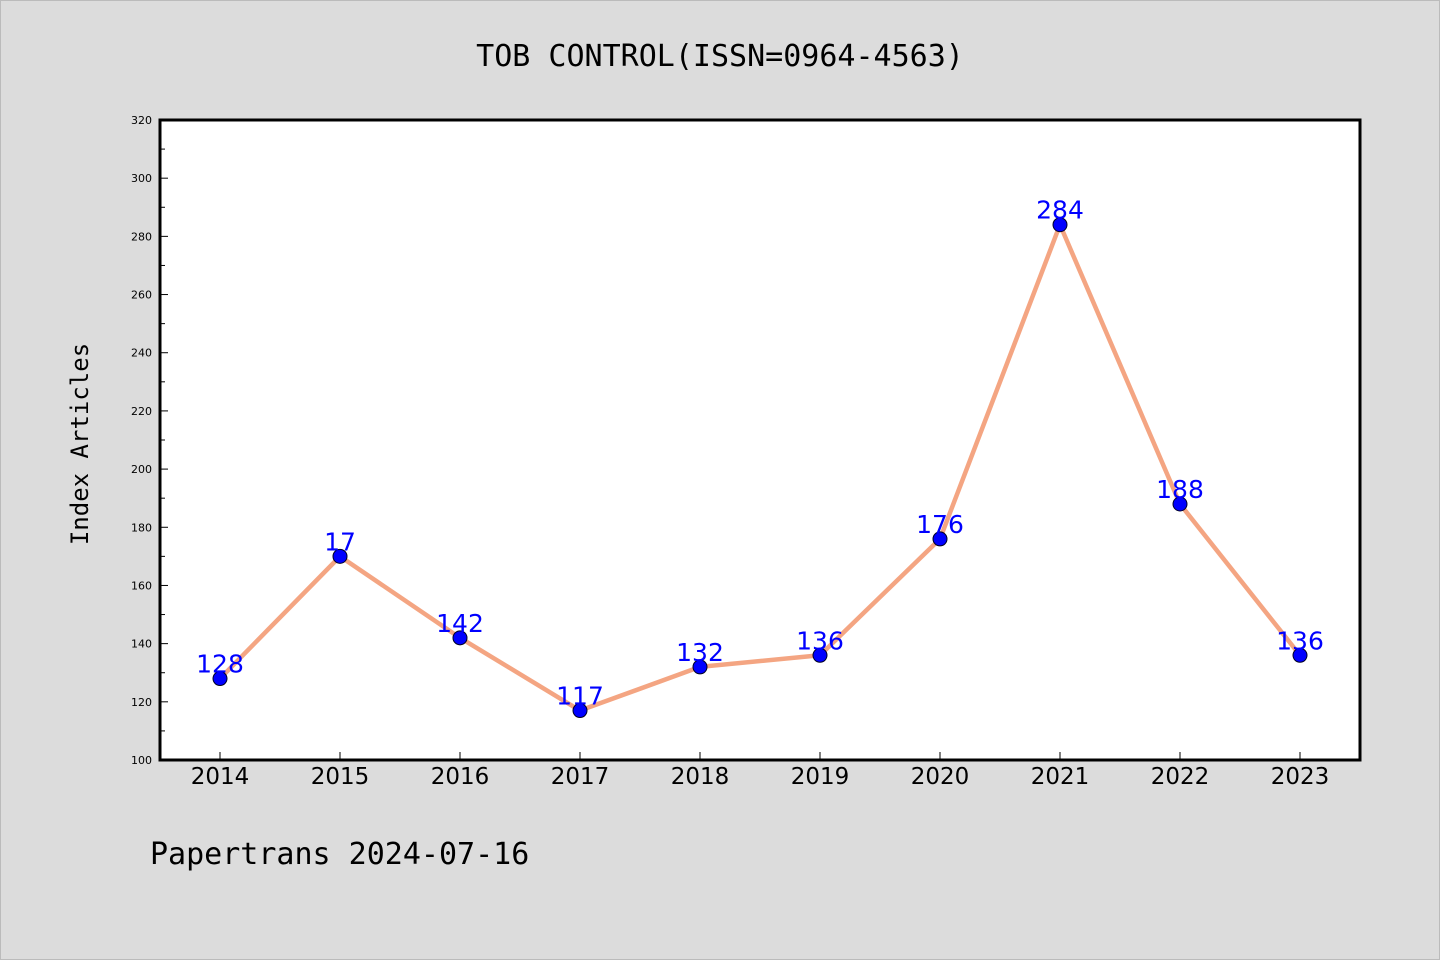 The image size is (1440, 960). Describe the element at coordinates (141, 644) in the screenshot. I see `y-tick-label: 140` at that location.